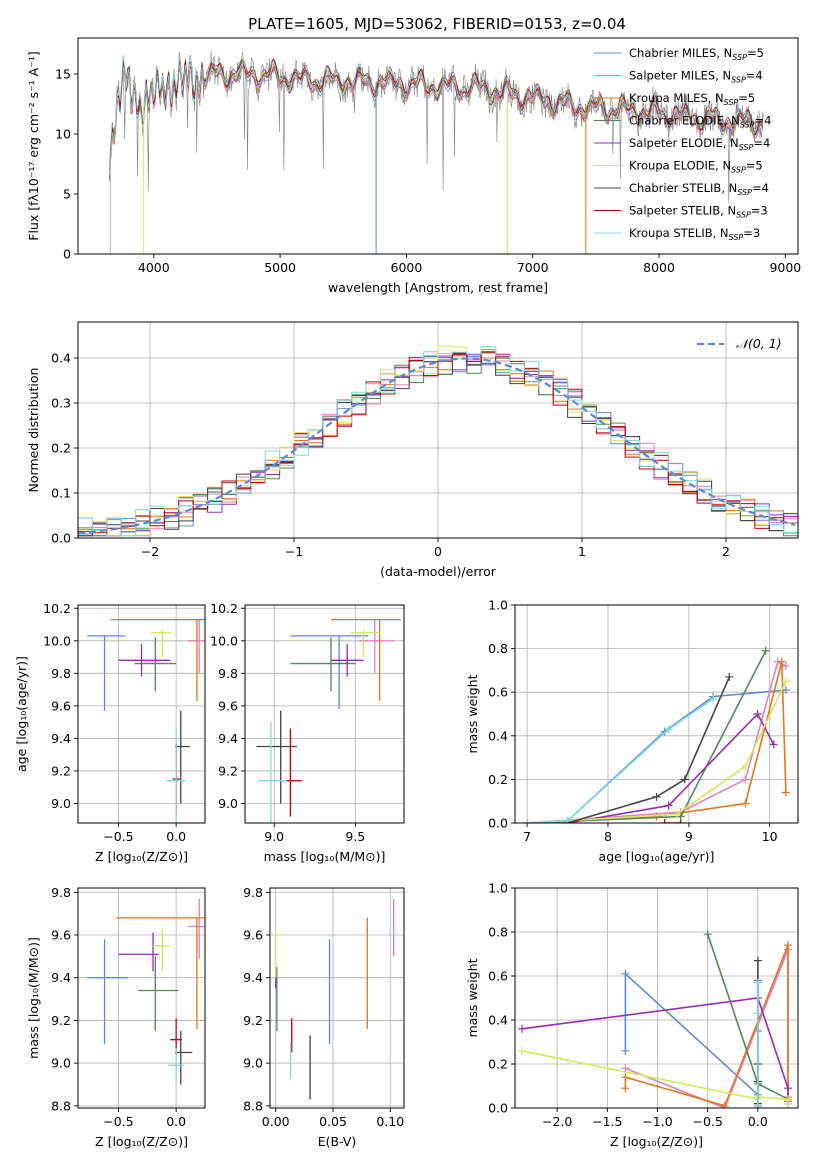  I want to click on x-axis-label: wavelength [Angstrom, rest frame], so click(438, 287).